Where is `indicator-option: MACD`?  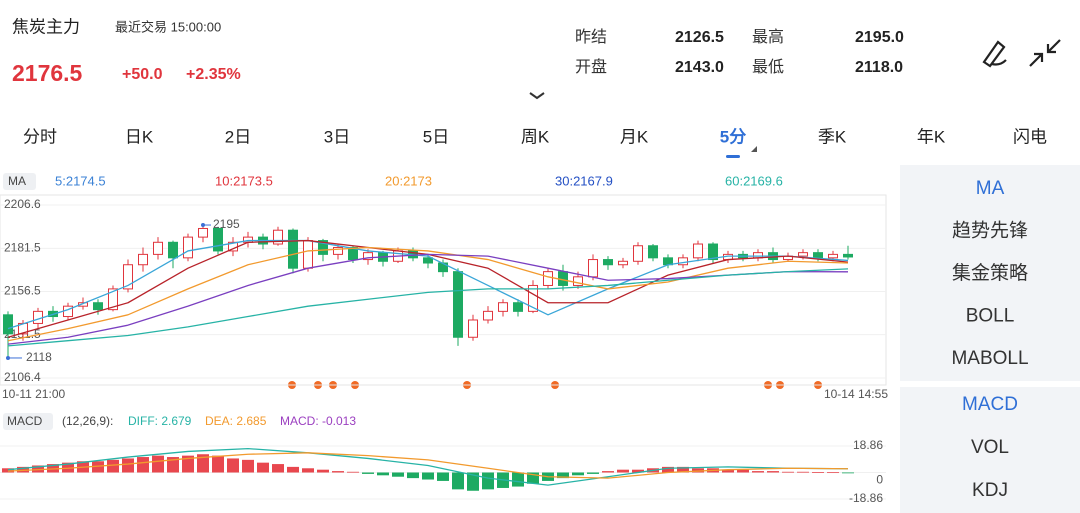 indicator-option: MACD is located at coordinates (990, 404).